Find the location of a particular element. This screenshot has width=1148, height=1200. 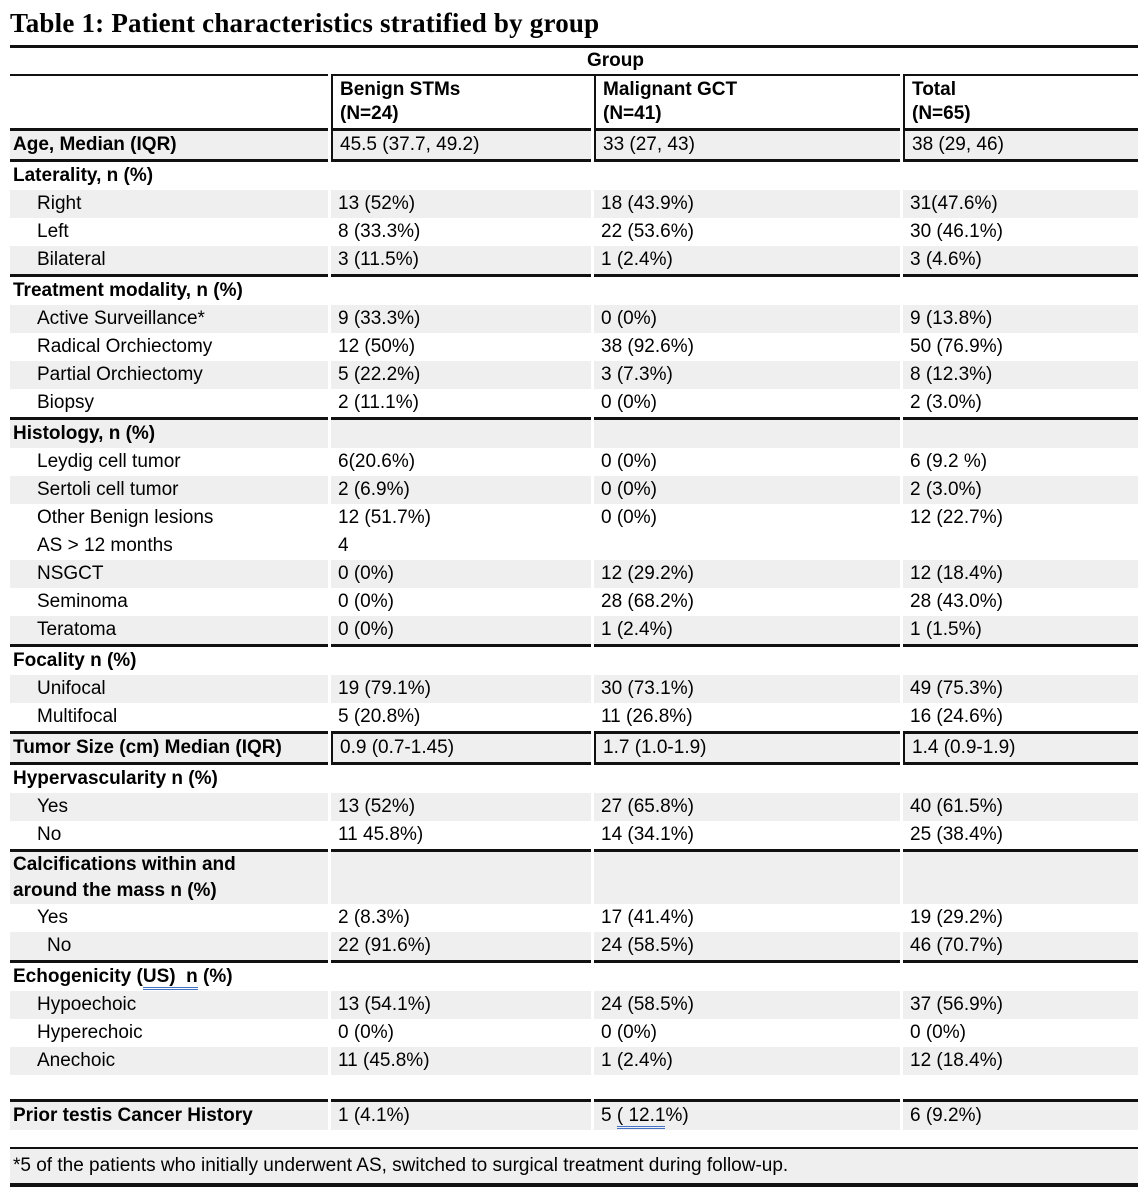

column-name: Malignant GCT is located at coordinates (670, 89).